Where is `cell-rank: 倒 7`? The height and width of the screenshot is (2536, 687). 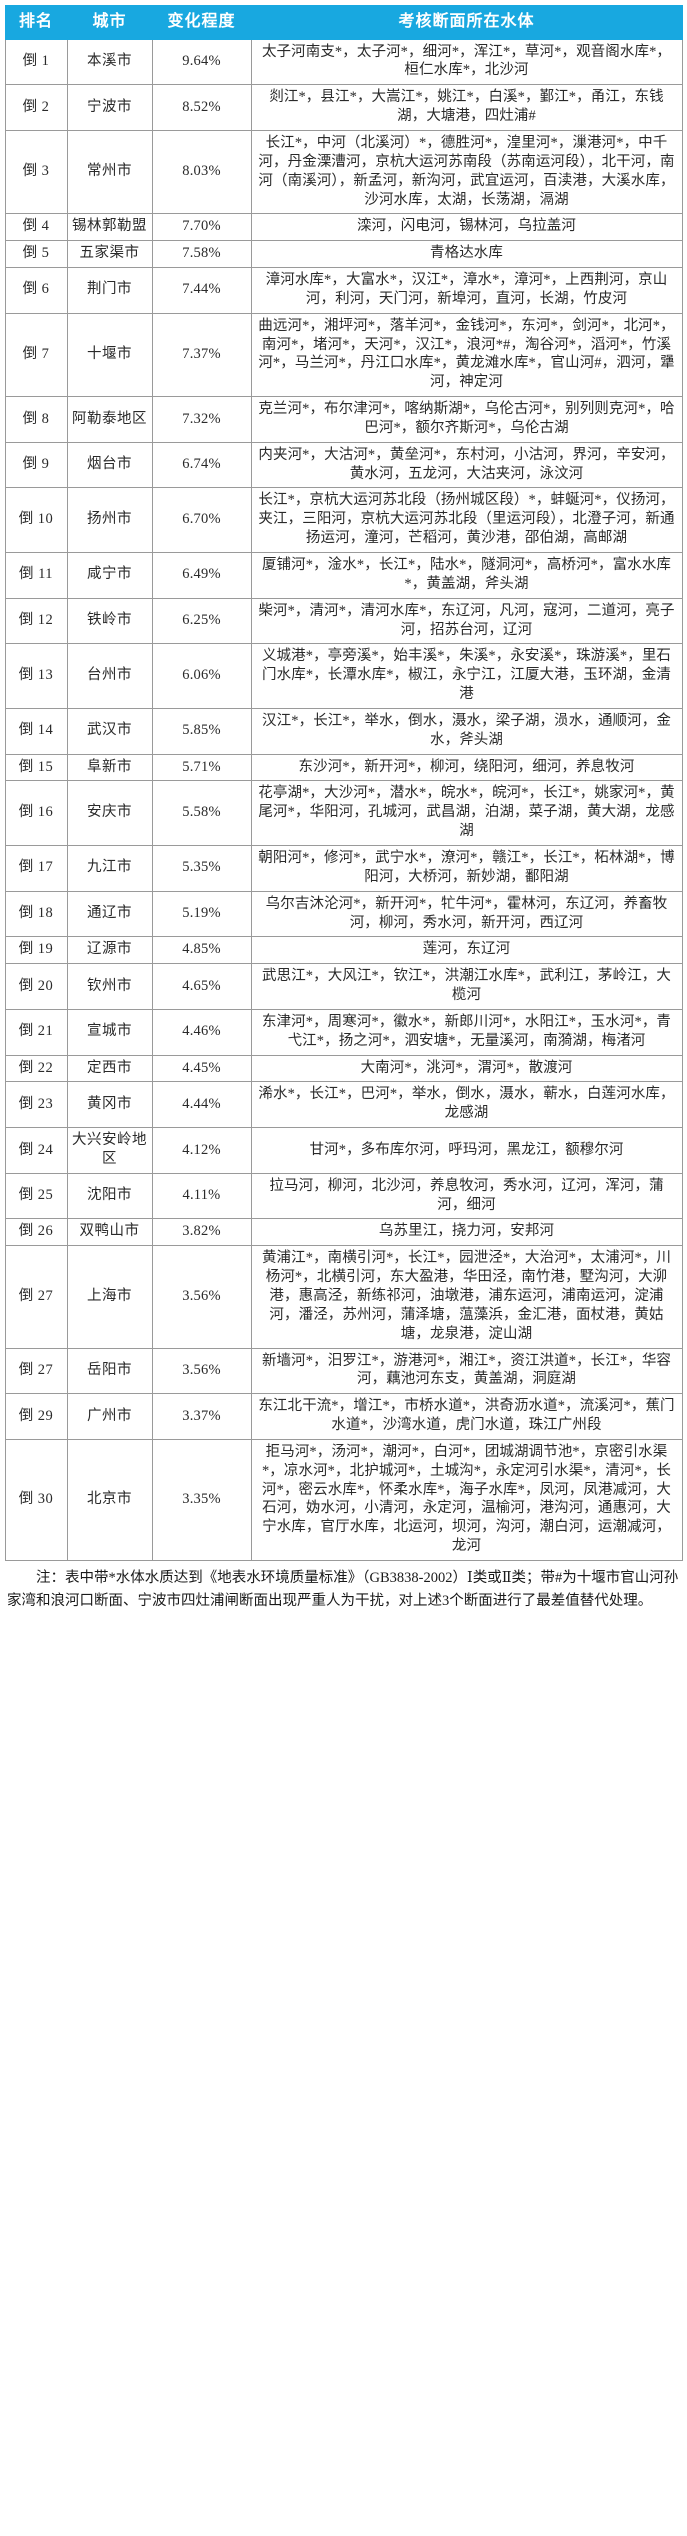 cell-rank: 倒 7 is located at coordinates (36, 355).